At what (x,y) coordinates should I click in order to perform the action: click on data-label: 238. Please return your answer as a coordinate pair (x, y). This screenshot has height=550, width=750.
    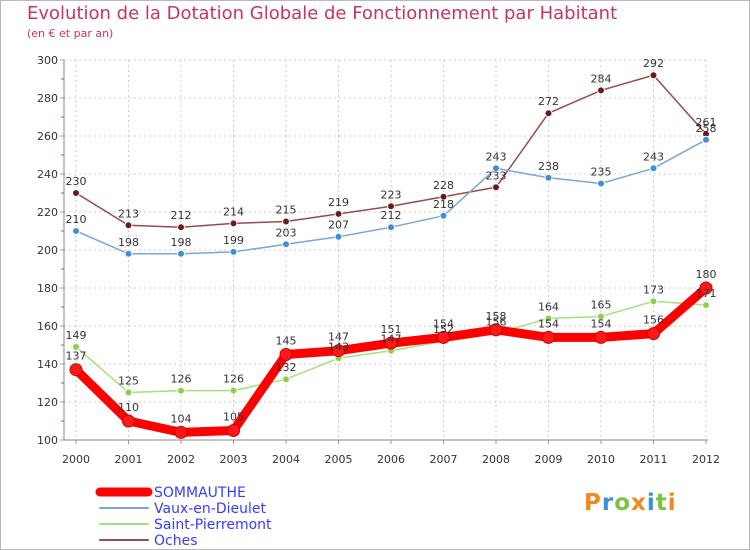
    Looking at the image, I should click on (548, 166).